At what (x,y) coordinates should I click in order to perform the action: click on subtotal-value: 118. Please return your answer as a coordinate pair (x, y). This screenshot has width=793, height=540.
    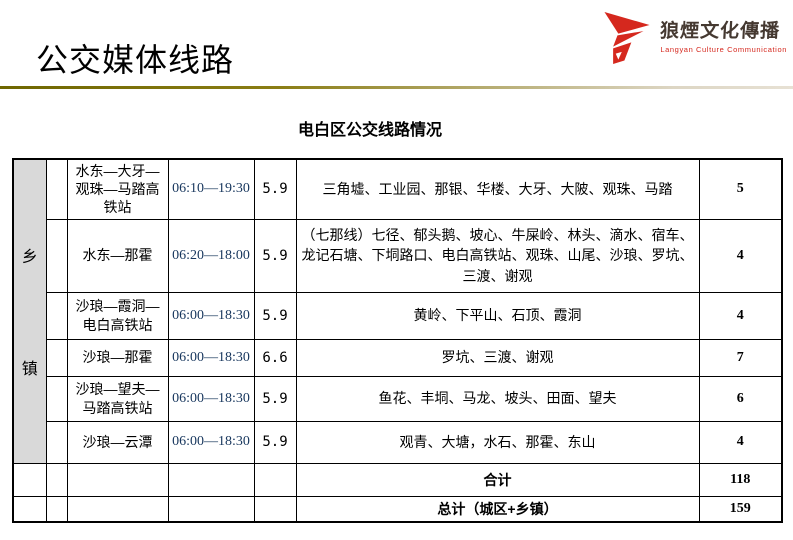
    Looking at the image, I should click on (740, 479).